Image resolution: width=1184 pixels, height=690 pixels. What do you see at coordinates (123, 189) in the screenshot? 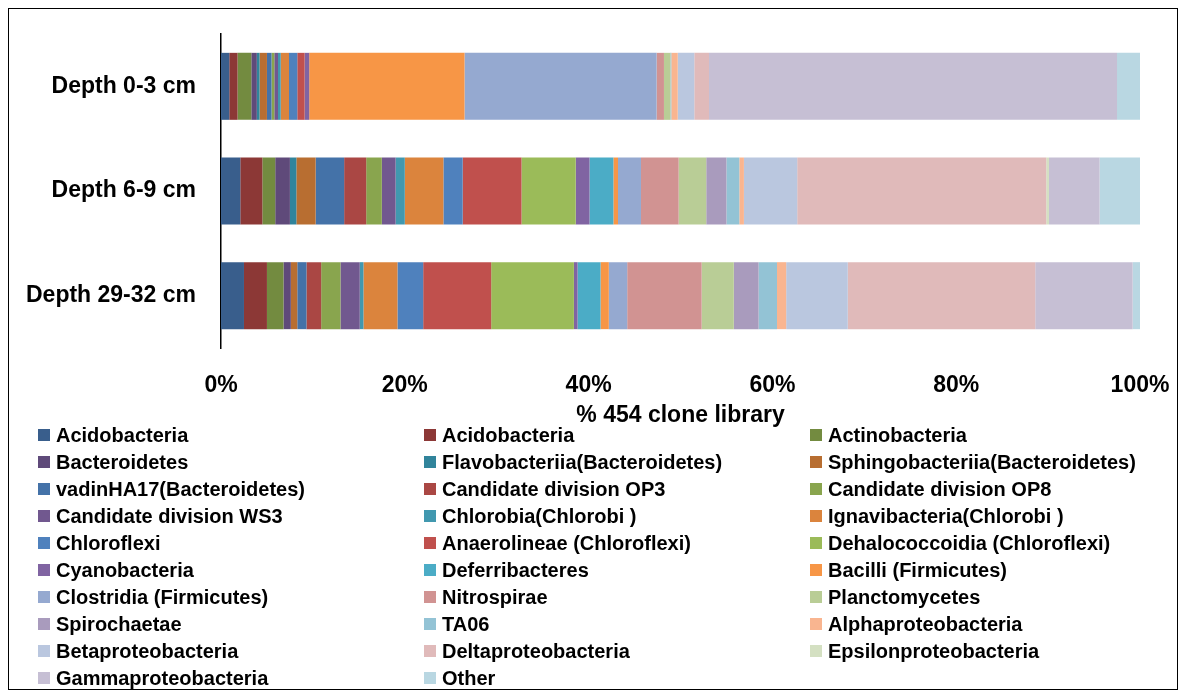
I see `y-tick-label: Depth 6-9 cm` at bounding box center [123, 189].